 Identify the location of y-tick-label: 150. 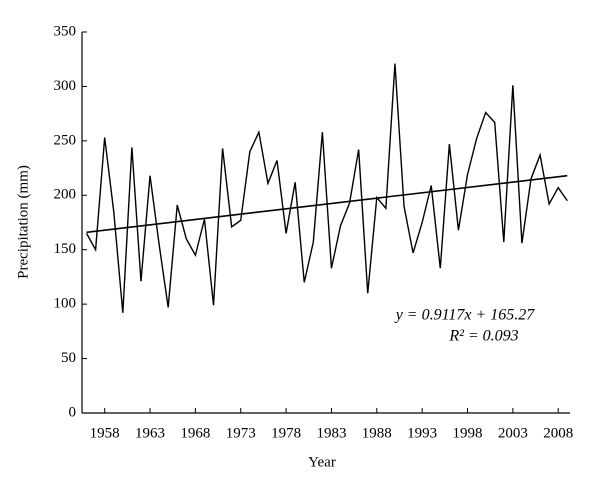
(65, 249).